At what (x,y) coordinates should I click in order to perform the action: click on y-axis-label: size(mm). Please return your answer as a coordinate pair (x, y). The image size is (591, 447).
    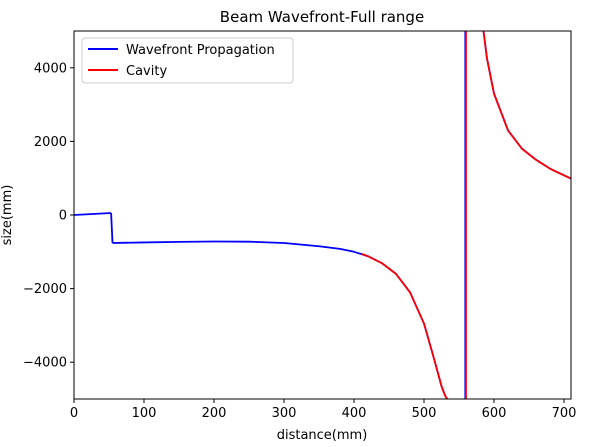
    Looking at the image, I should click on (7, 215).